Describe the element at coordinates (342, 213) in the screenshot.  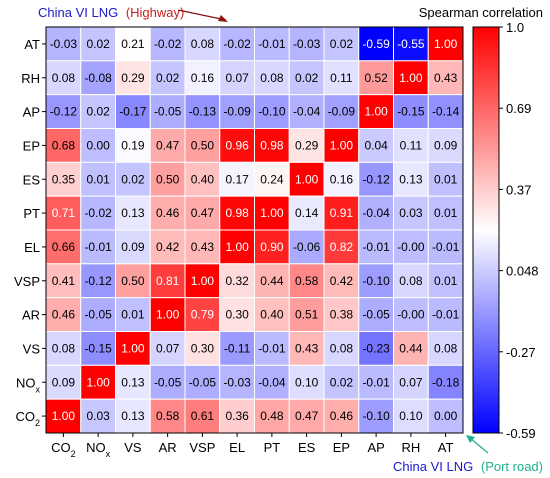
I see `cell-value-label: 0.91` at that location.